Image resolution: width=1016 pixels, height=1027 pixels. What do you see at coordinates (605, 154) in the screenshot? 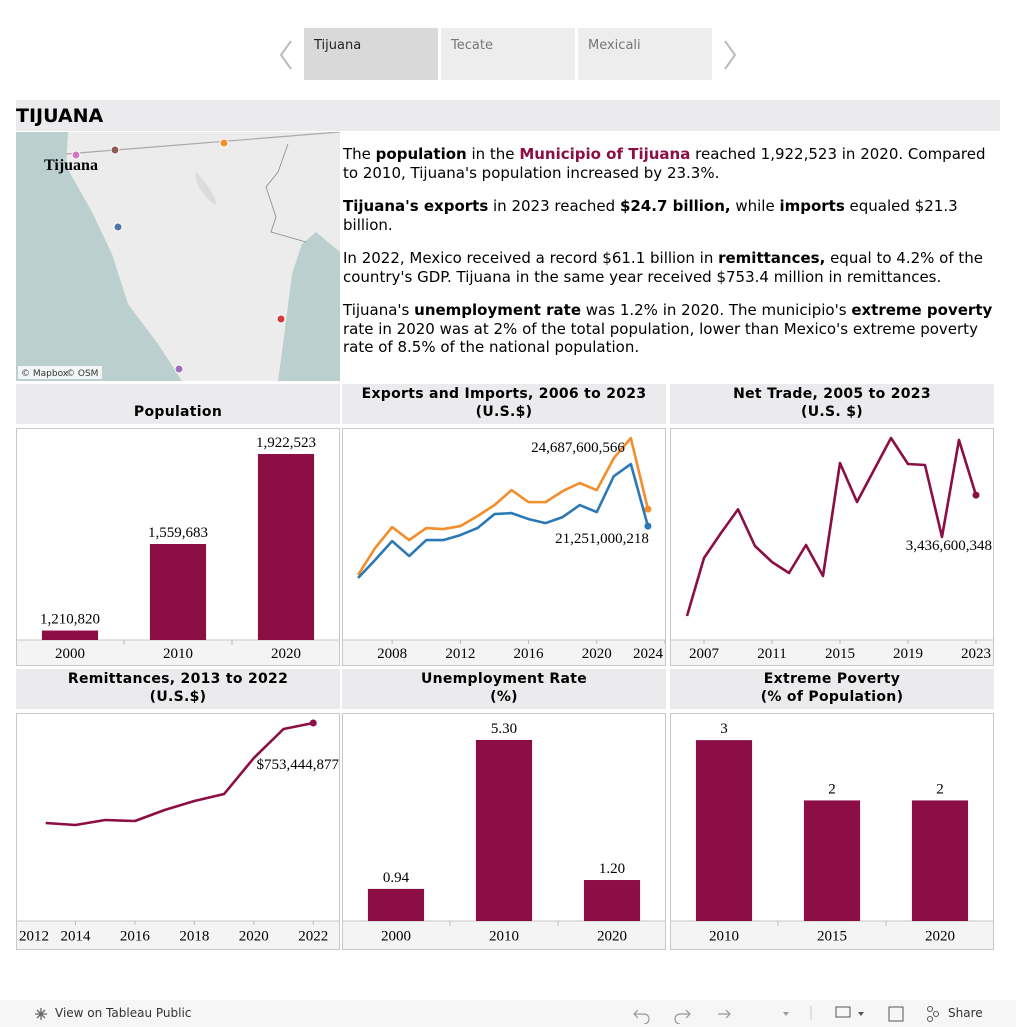
I see `link-text: Municipio of Tijuana` at bounding box center [605, 154].